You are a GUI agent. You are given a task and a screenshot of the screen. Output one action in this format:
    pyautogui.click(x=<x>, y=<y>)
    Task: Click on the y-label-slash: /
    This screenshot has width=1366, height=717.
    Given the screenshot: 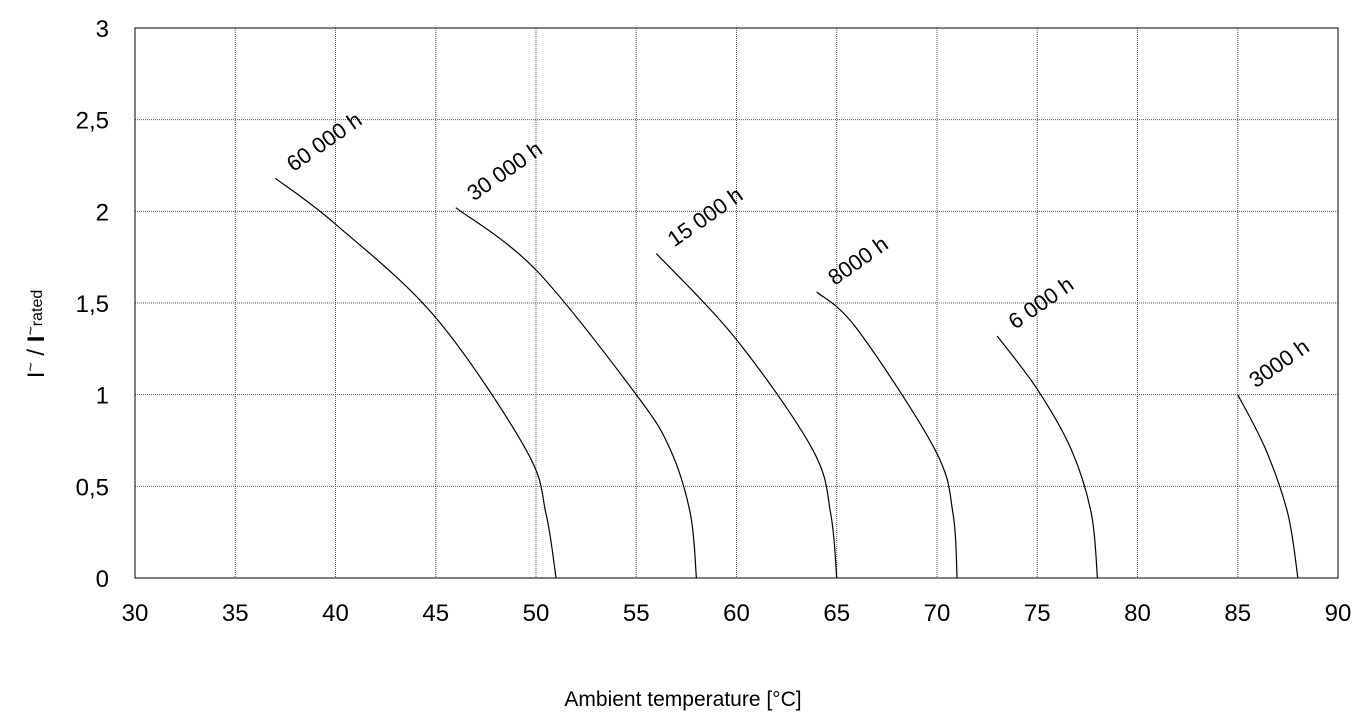 What is the action you would take?
    pyautogui.click(x=36, y=352)
    